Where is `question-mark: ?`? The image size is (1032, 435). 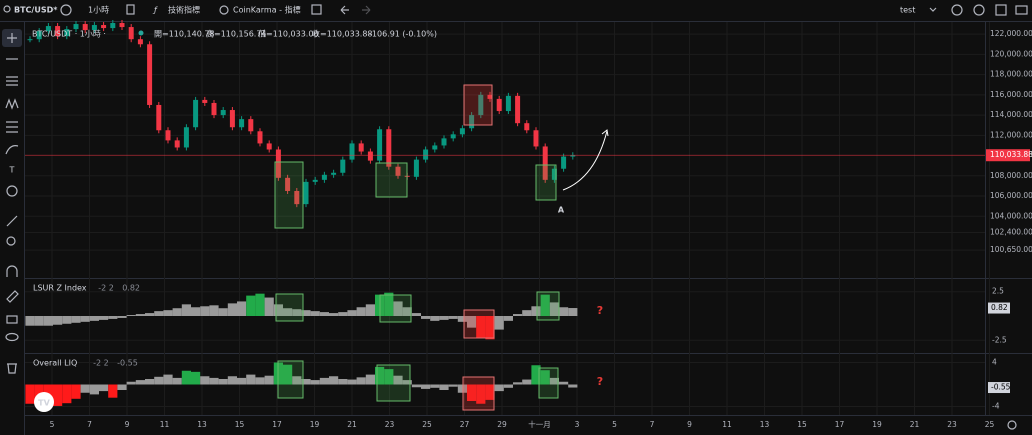
question-mark: ? is located at coordinates (600, 381).